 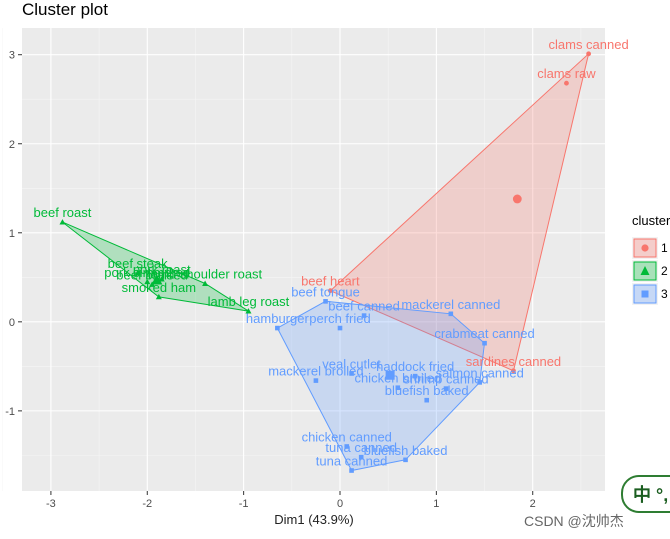 What do you see at coordinates (244, 504) in the screenshot?
I see `x-tick-label: -1` at bounding box center [244, 504].